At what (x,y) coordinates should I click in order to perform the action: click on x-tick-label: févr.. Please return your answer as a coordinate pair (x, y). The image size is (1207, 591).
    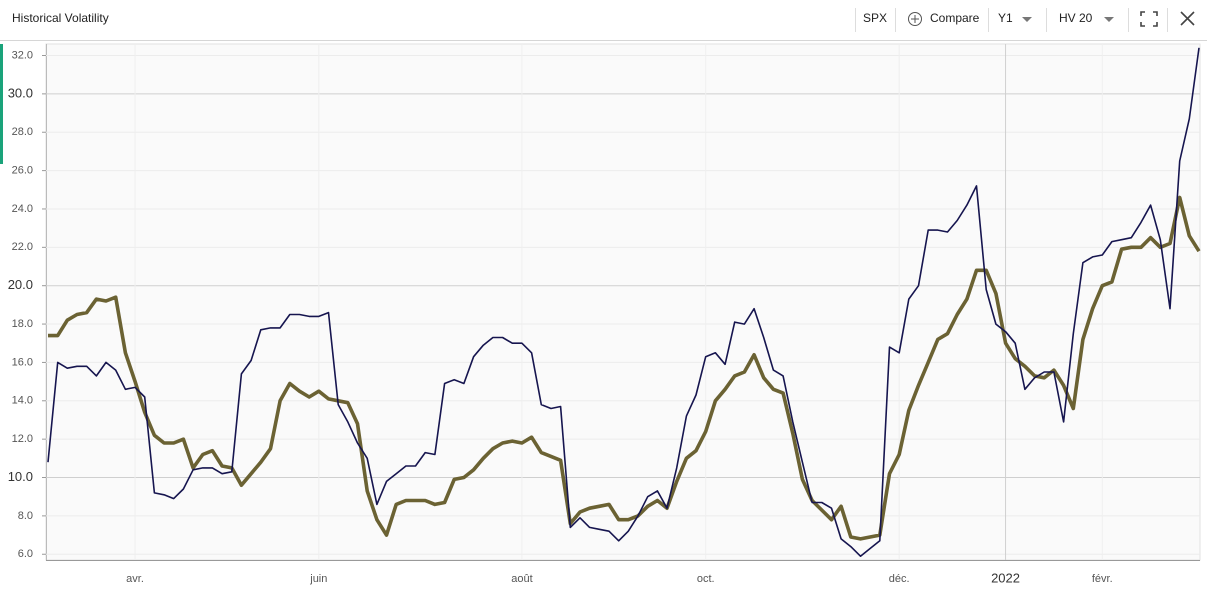
    Looking at the image, I should click on (1102, 579).